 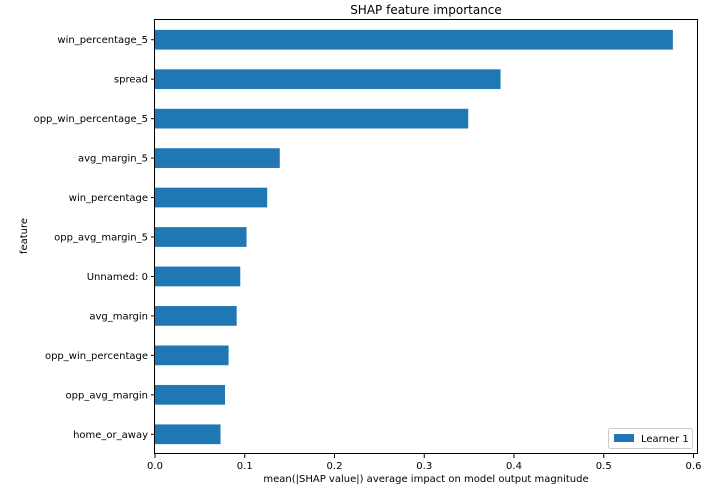 What do you see at coordinates (604, 466) in the screenshot?
I see `x-tick-label: 0.5` at bounding box center [604, 466].